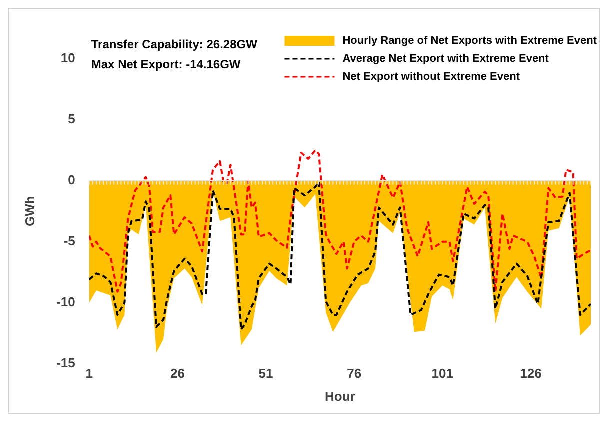  Describe the element at coordinates (354, 374) in the screenshot. I see `x-tick-label: 76` at that location.